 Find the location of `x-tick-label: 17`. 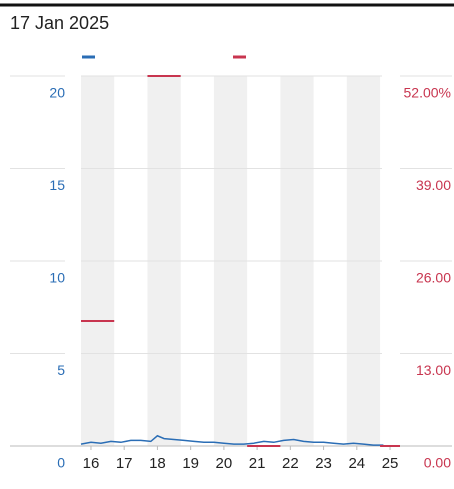

x-tick-label: 17 is located at coordinates (124, 463).